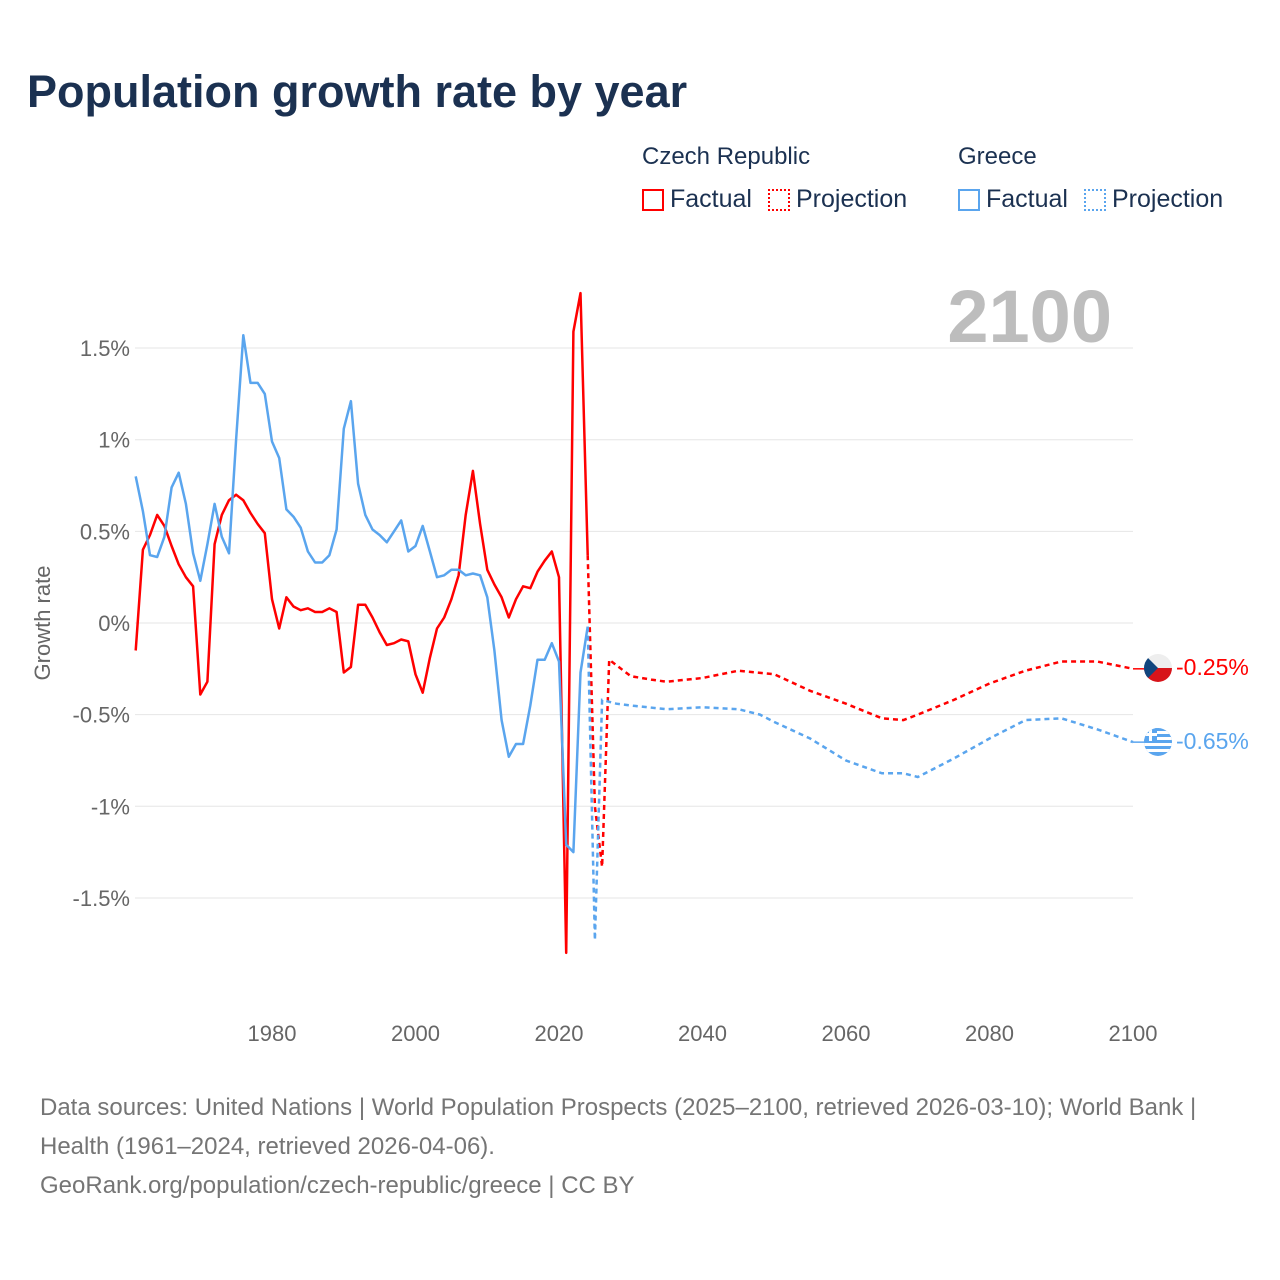 The image size is (1280, 1280). What do you see at coordinates (105, 348) in the screenshot?
I see `y-tick-label: 1.5%` at bounding box center [105, 348].